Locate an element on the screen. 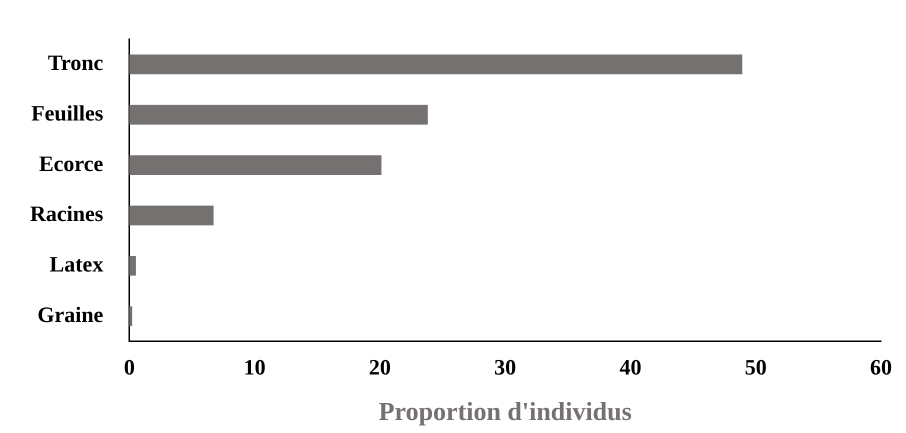 The image size is (906, 433). x-tick-label: 40 is located at coordinates (630, 367).